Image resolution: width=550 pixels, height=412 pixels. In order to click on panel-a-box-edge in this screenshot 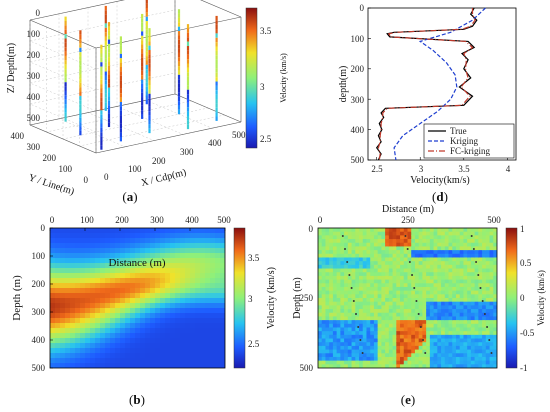, I will do `click(77, 10)`.